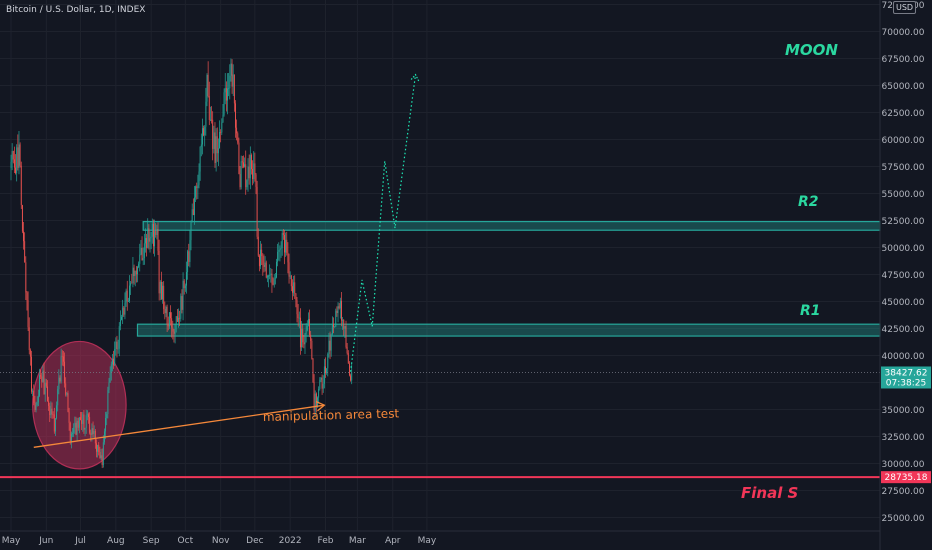 This screenshot has height=550, width=932. What do you see at coordinates (810, 311) in the screenshot?
I see `r1-label: R1` at bounding box center [810, 311].